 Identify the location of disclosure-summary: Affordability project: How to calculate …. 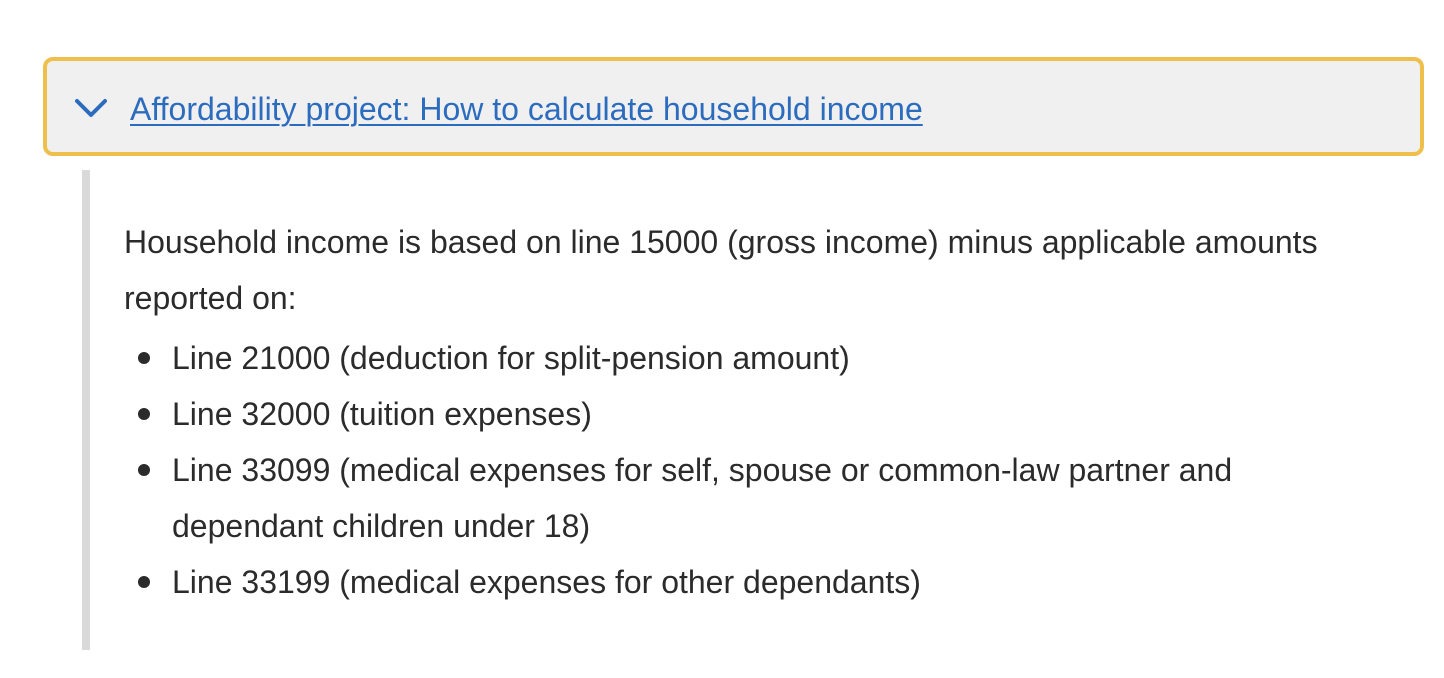
(733, 106).